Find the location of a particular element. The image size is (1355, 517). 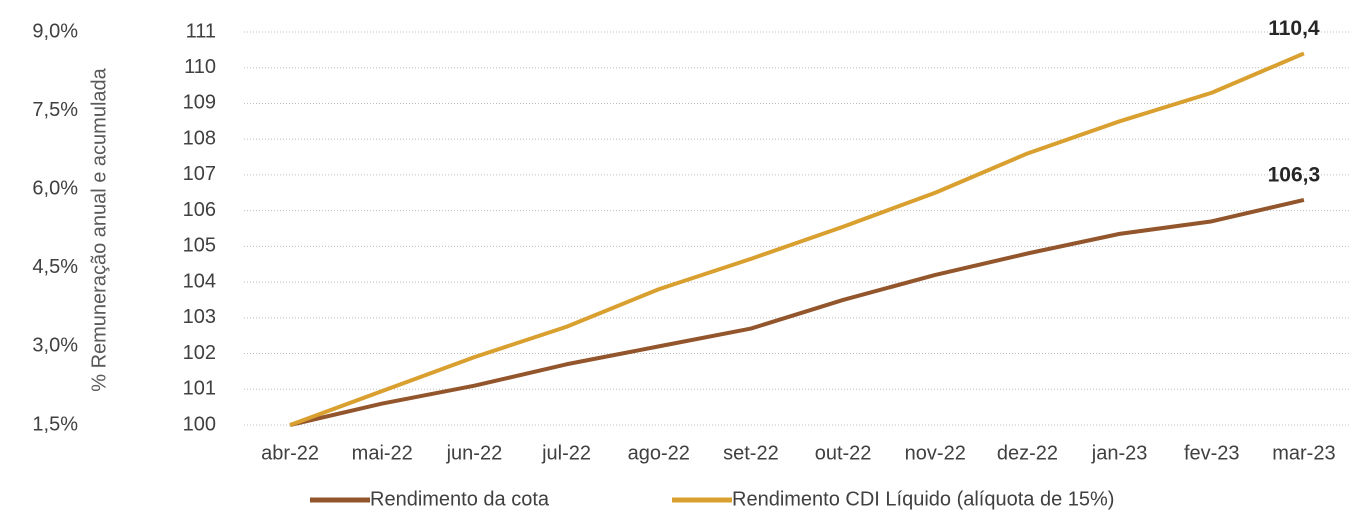

y-tick-label: 110 is located at coordinates (200, 67).